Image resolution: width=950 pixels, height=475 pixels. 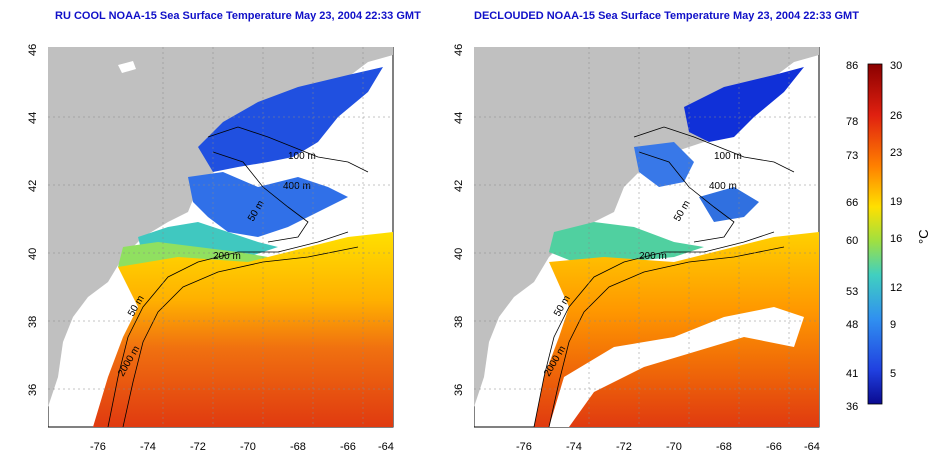 What do you see at coordinates (852, 292) in the screenshot?
I see `fahrenheit-tick: 53` at bounding box center [852, 292].